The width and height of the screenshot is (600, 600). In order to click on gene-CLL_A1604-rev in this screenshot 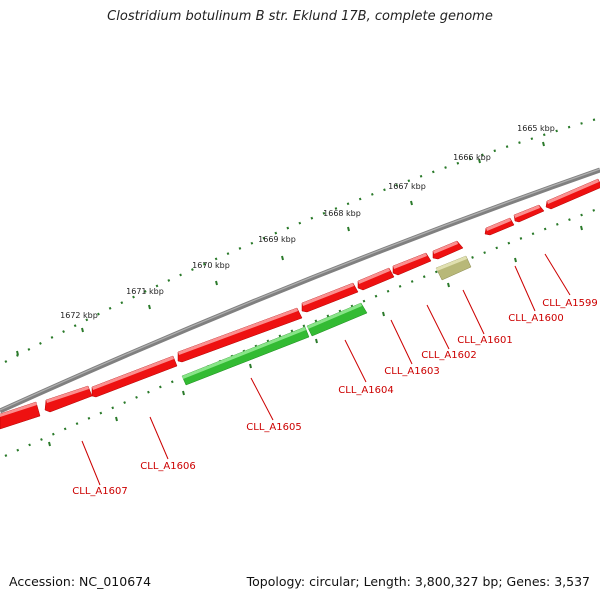, I will do `click(337, 319)`.